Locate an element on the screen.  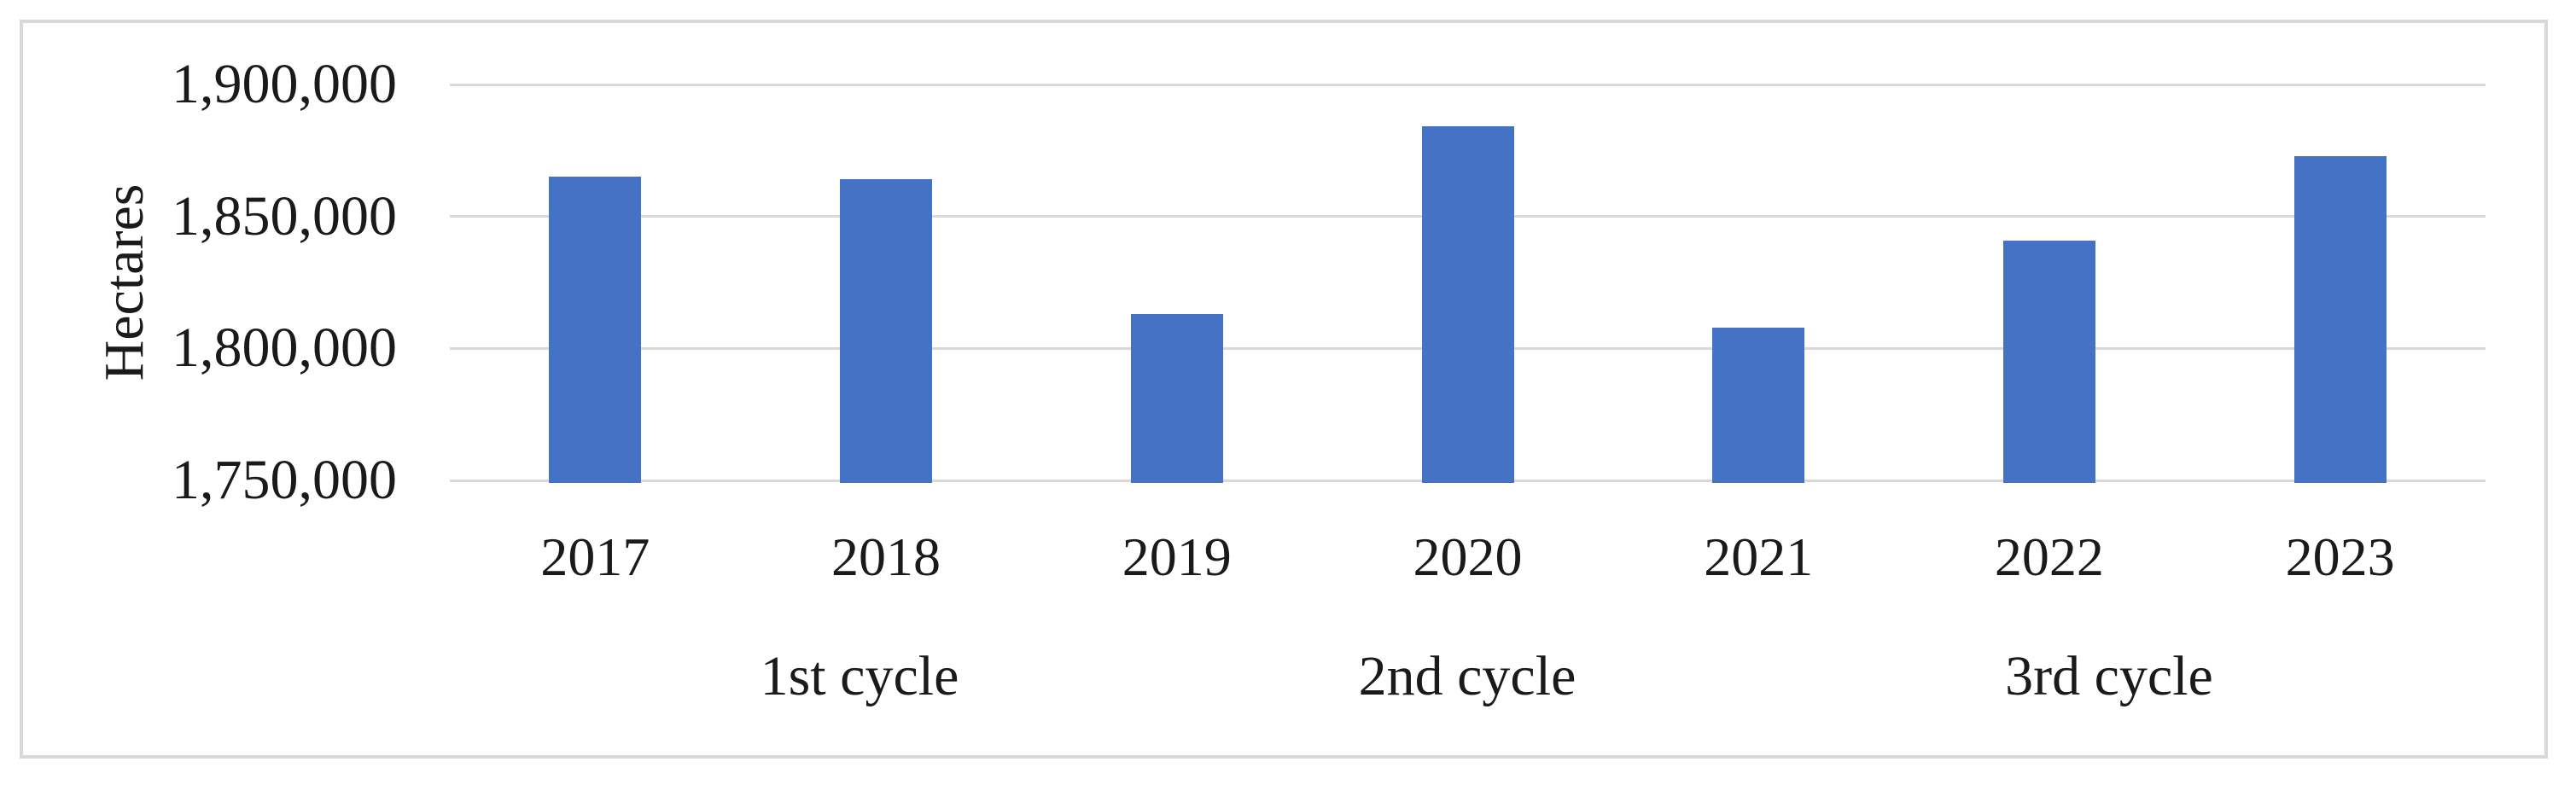
bar-2020 is located at coordinates (1467, 304).